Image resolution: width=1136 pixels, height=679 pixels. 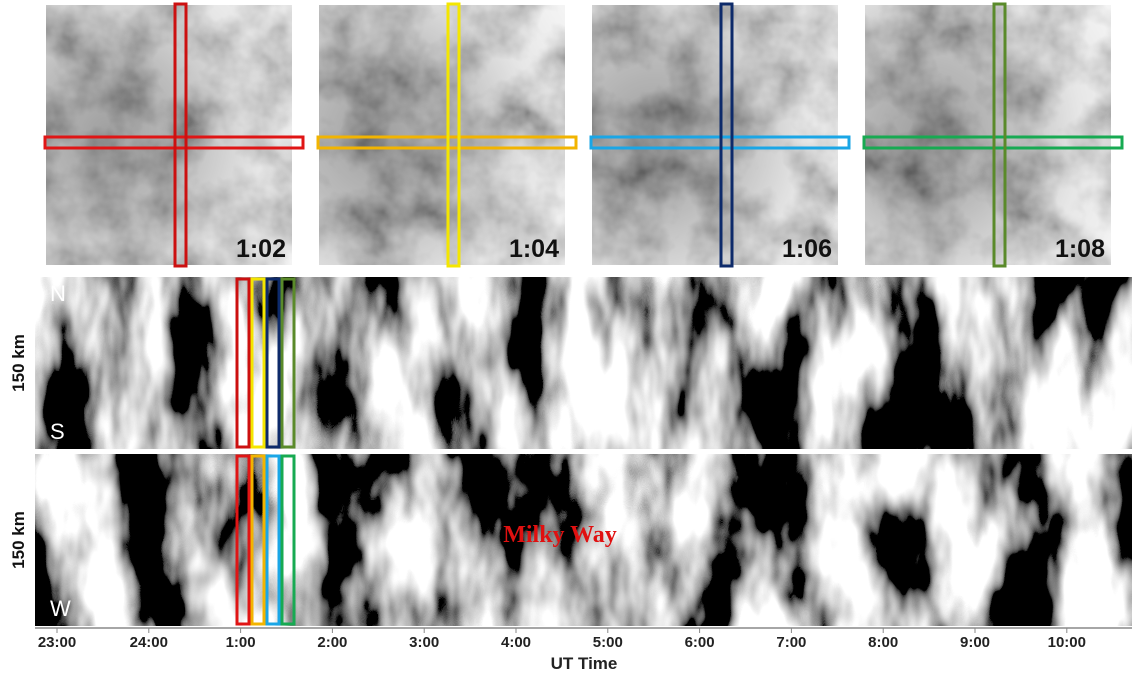 What do you see at coordinates (424, 642) in the screenshot?
I see `x-tick-label: 3:00` at bounding box center [424, 642].